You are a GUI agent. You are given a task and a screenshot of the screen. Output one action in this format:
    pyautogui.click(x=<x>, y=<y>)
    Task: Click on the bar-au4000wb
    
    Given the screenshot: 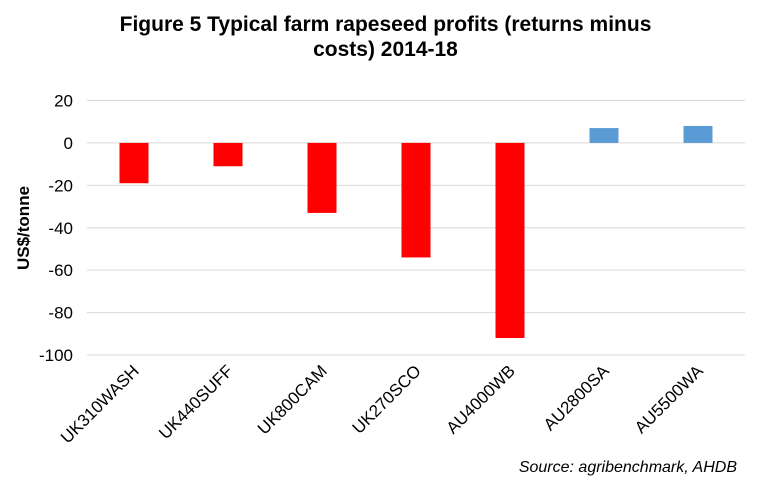 What is the action you would take?
    pyautogui.click(x=510, y=240)
    